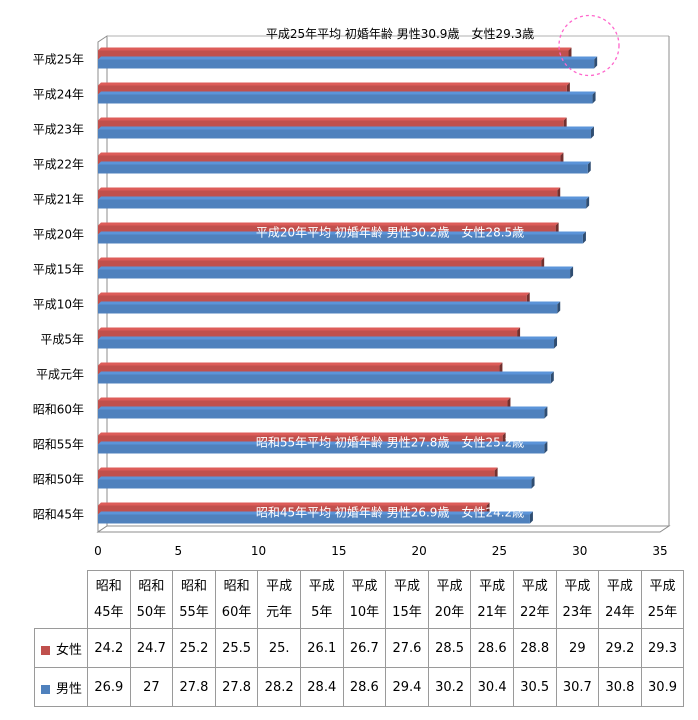 The image size is (698, 720). What do you see at coordinates (58, 480) in the screenshot?
I see `category-label: 昭和50年` at bounding box center [58, 480].